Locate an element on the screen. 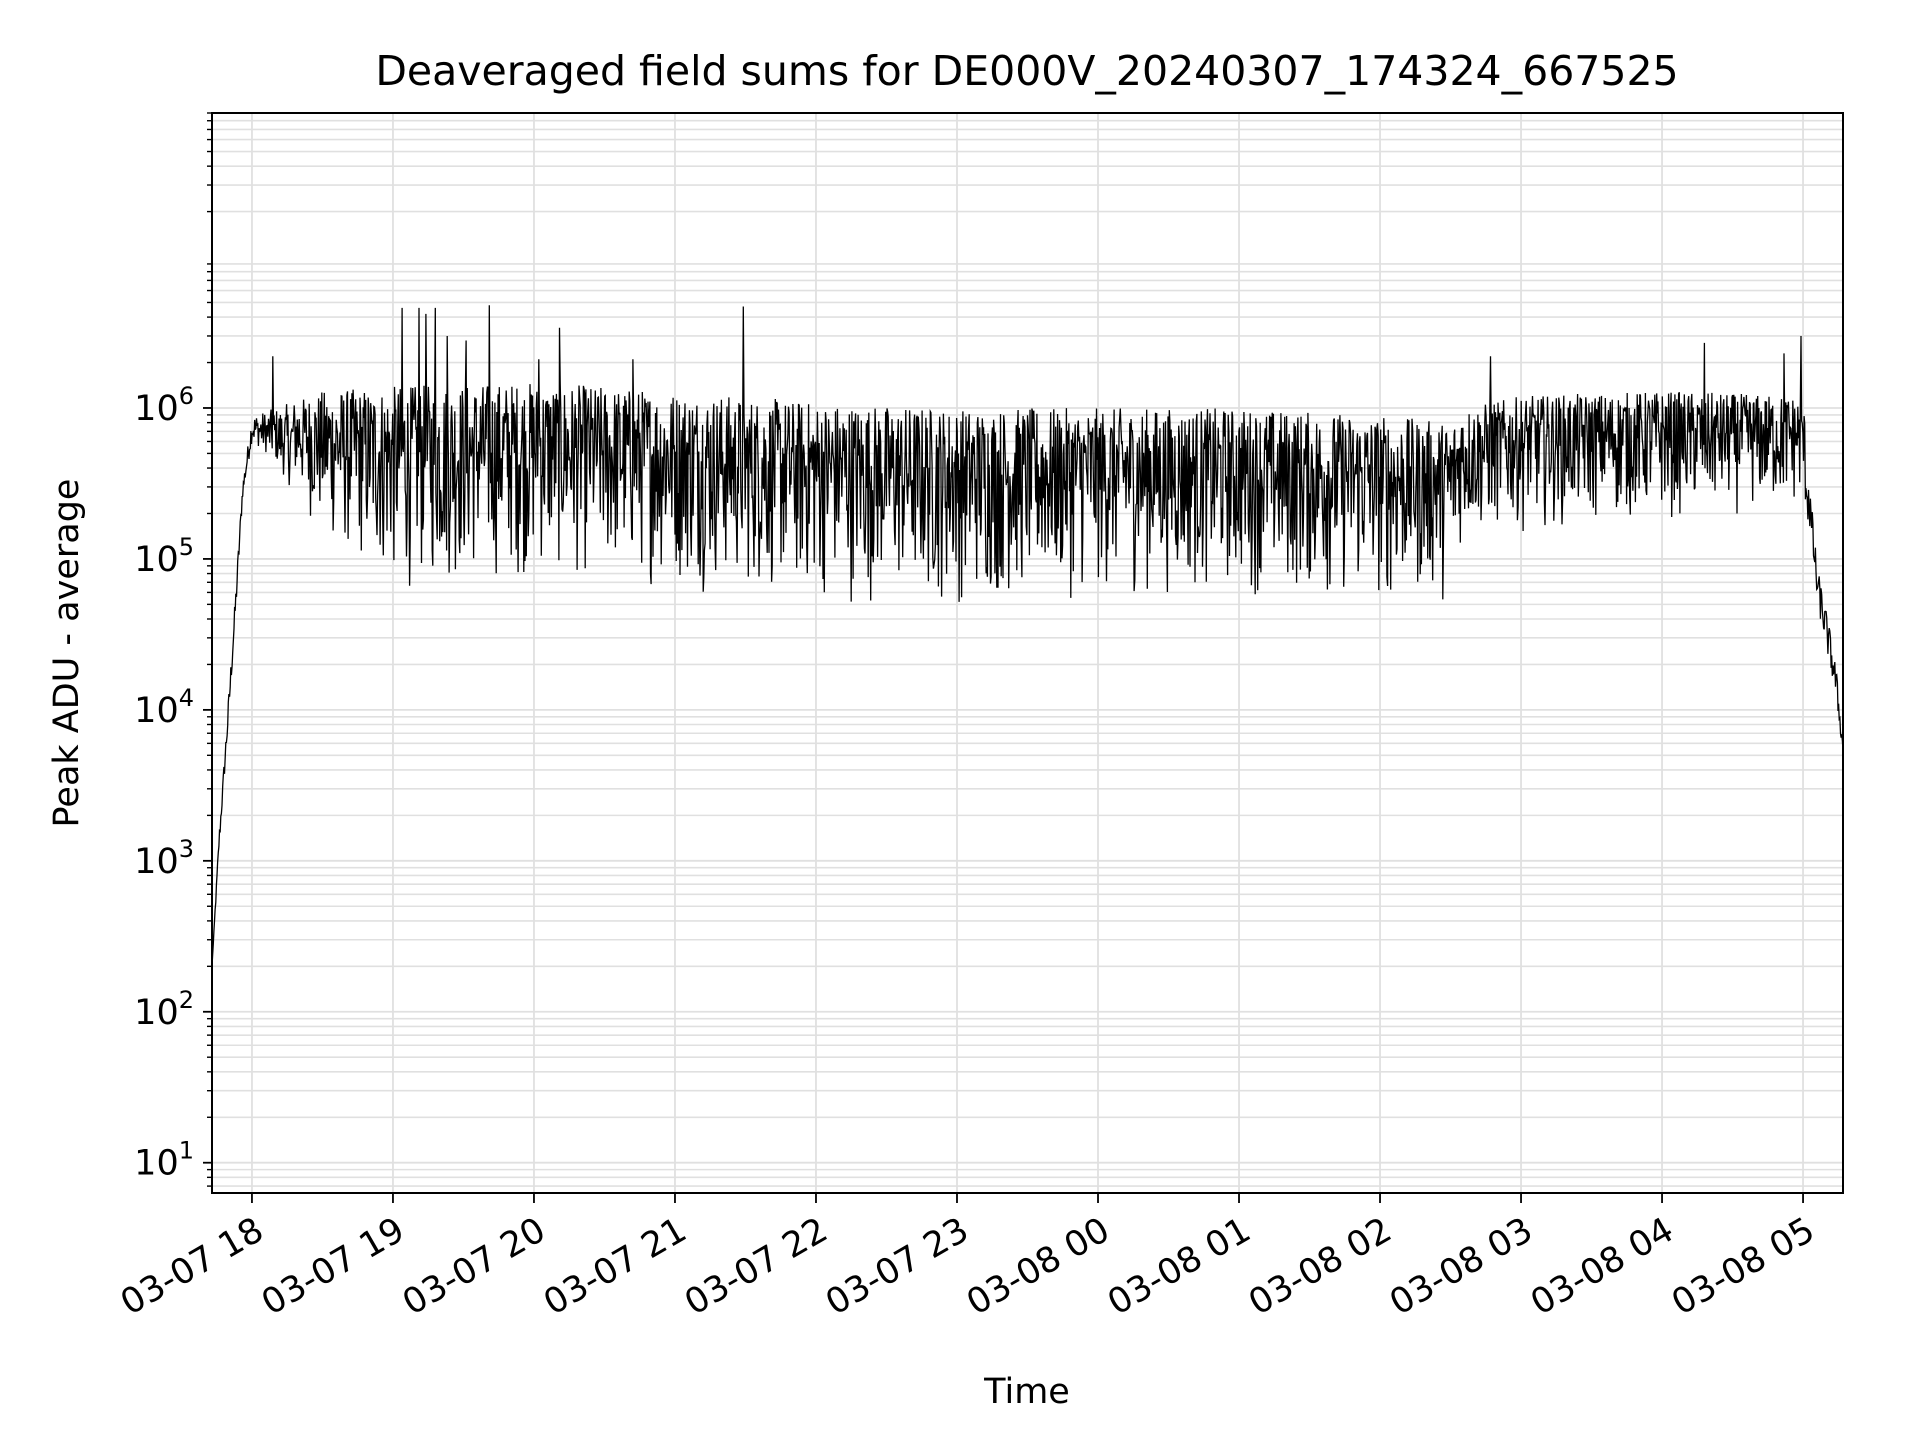 This screenshot has width=1920, height=1440. y-tick-label-exponent: 6 is located at coordinates (186, 396).